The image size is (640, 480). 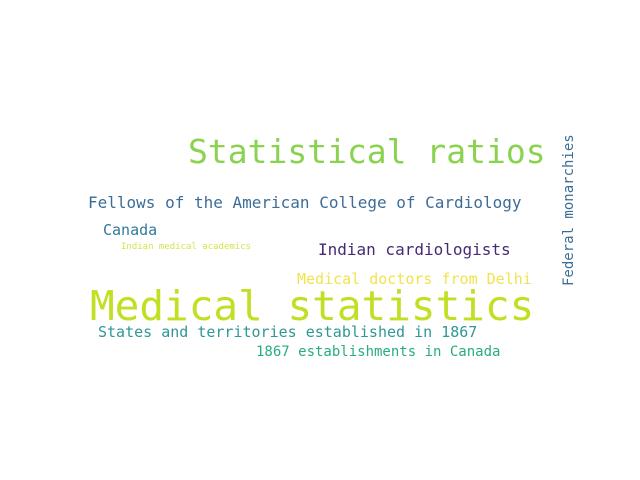 I want to click on word-canada: Canada, so click(x=130, y=230).